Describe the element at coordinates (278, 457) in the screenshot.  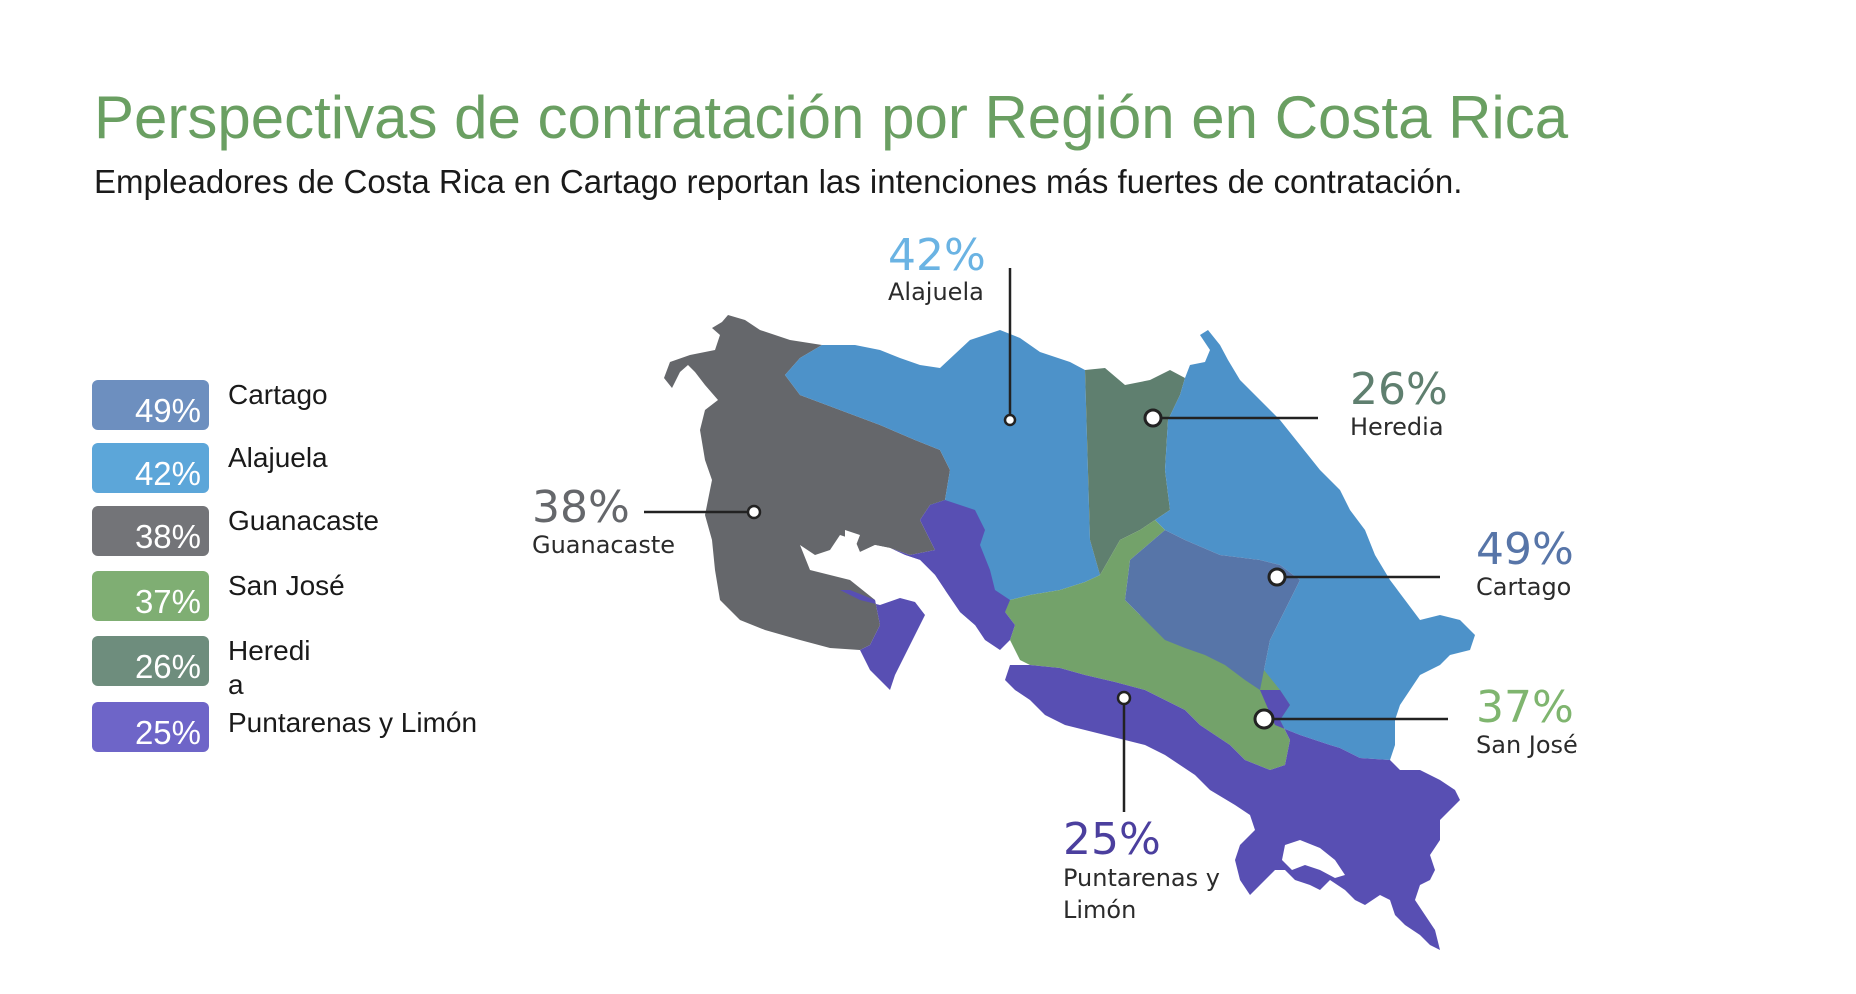
I see `legend-label: Alajuela` at that location.